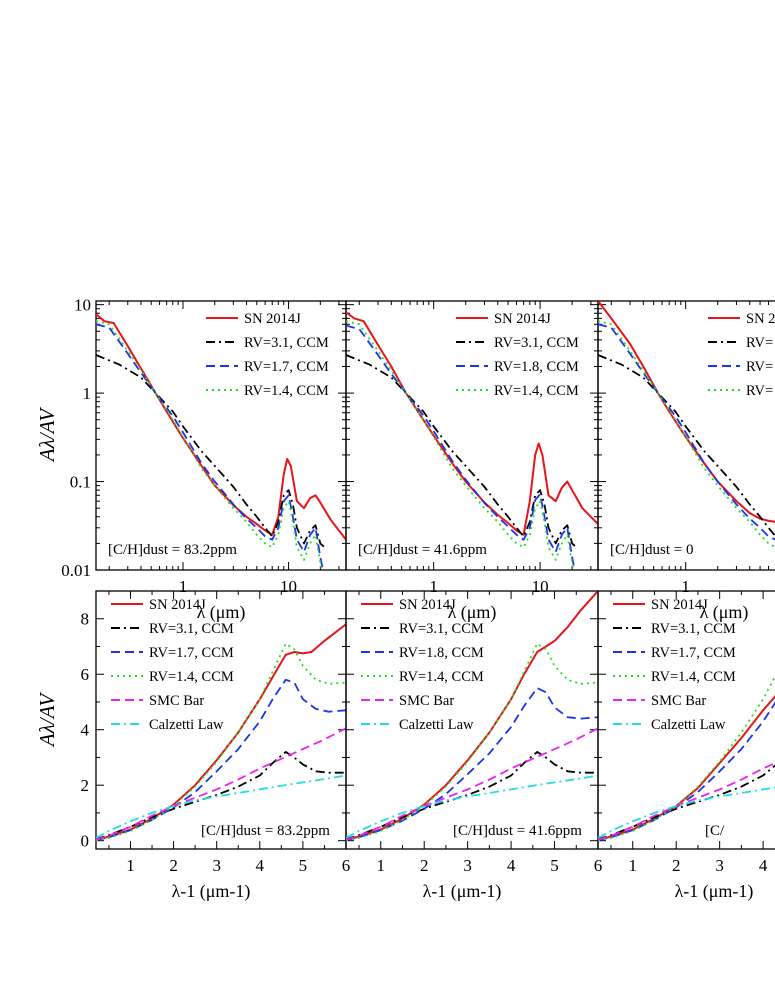 The height and width of the screenshot is (1003, 775). Describe the element at coordinates (85, 785) in the screenshot. I see `y-tick-label: 2` at that location.